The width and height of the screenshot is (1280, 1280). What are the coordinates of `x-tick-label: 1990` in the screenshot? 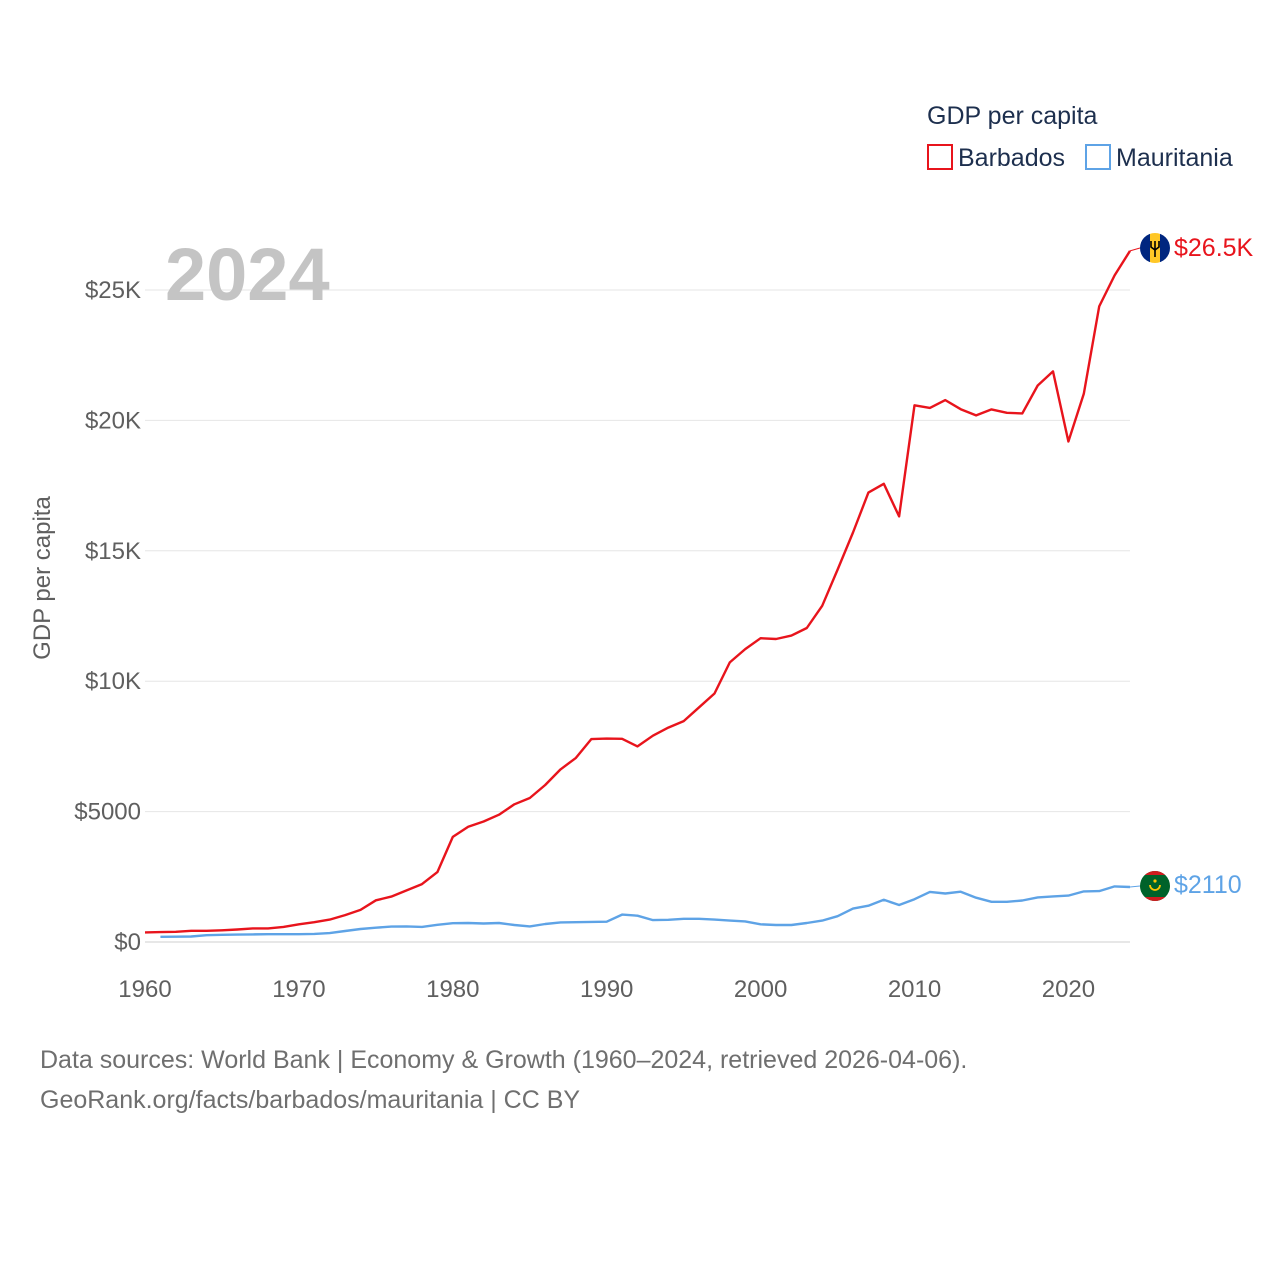 It's located at (606, 989).